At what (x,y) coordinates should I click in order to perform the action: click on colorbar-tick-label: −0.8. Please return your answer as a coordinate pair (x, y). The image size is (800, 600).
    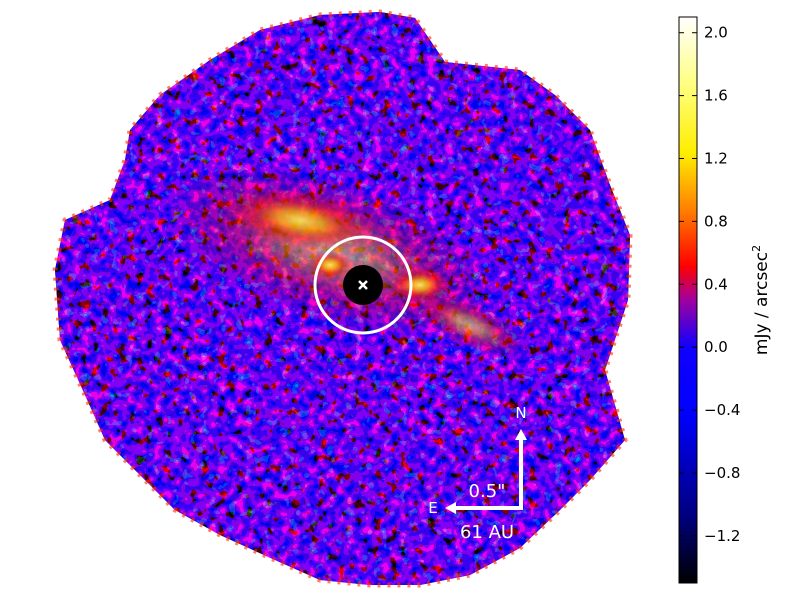
    Looking at the image, I should click on (722, 473).